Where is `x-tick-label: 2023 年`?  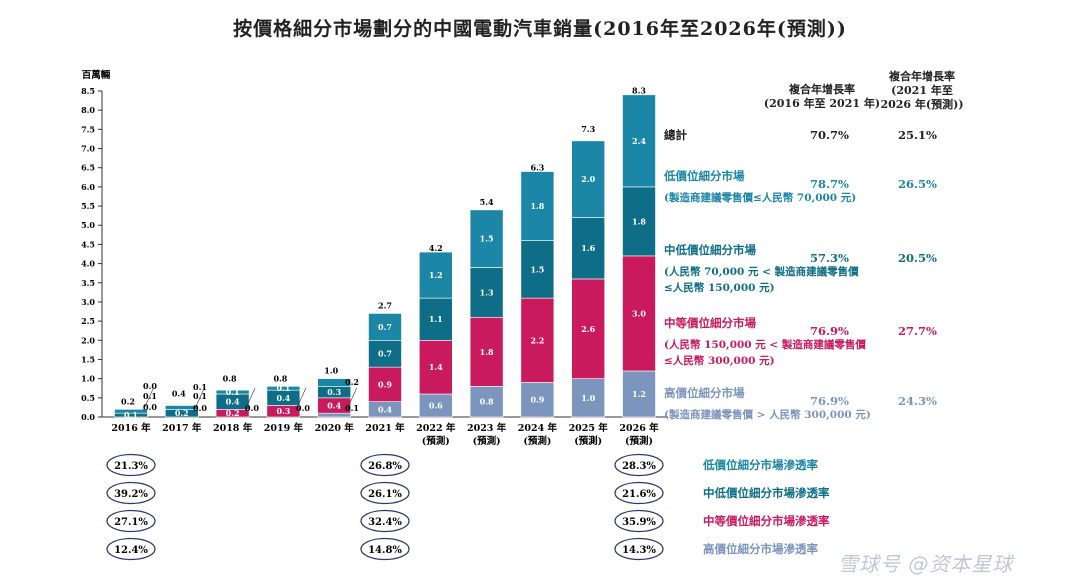
x-tick-label: 2023 年 is located at coordinates (487, 428).